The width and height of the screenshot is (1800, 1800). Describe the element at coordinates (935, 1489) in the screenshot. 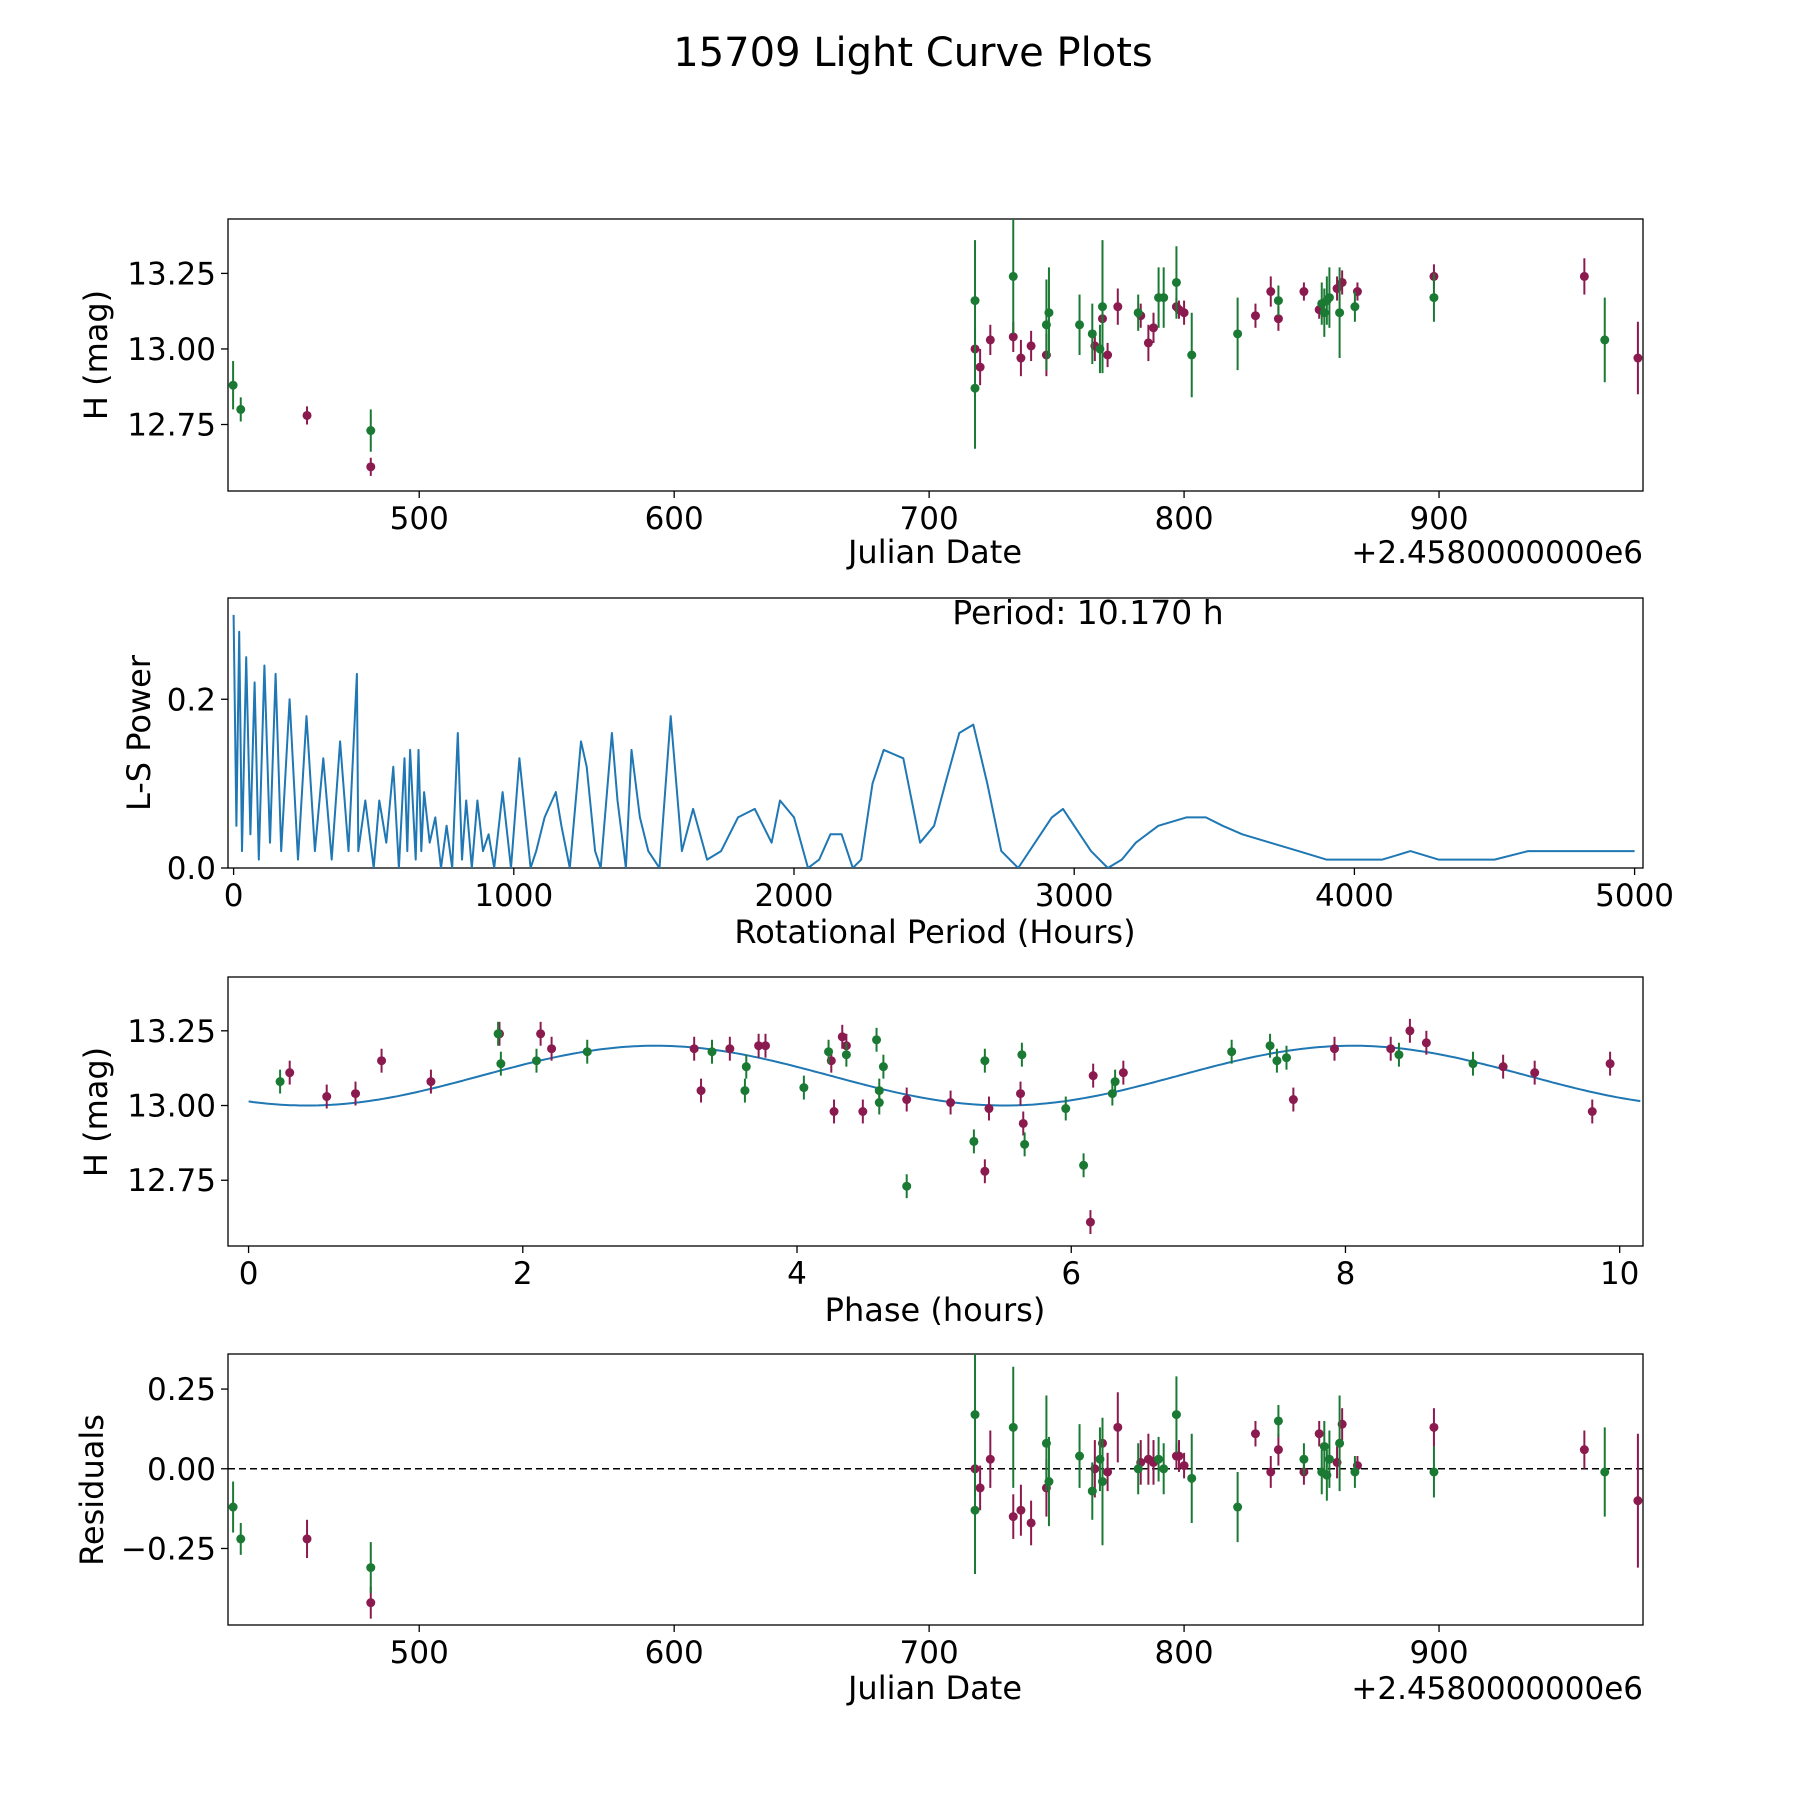

I see `residuals-axes-frame` at that location.